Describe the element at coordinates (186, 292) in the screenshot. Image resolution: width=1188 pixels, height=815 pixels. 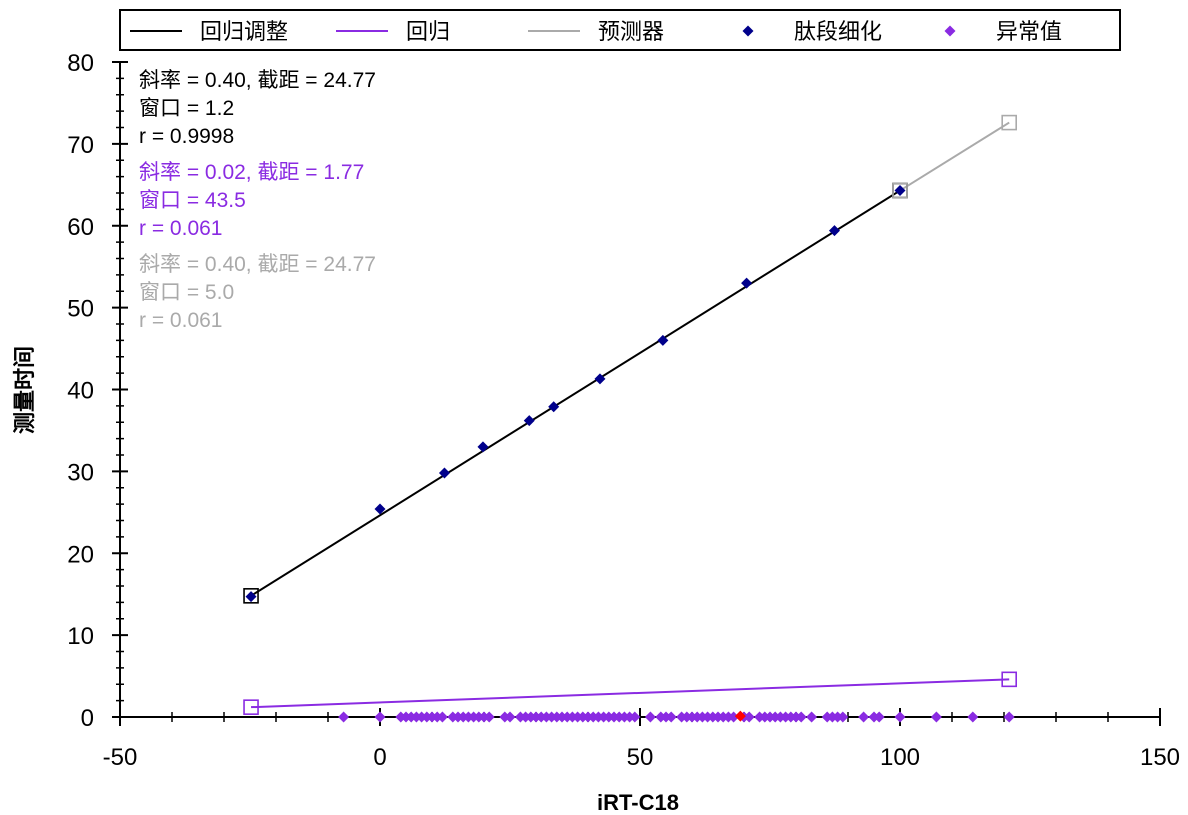
I see `stats-text-line: 窗口 = 5.0` at that location.